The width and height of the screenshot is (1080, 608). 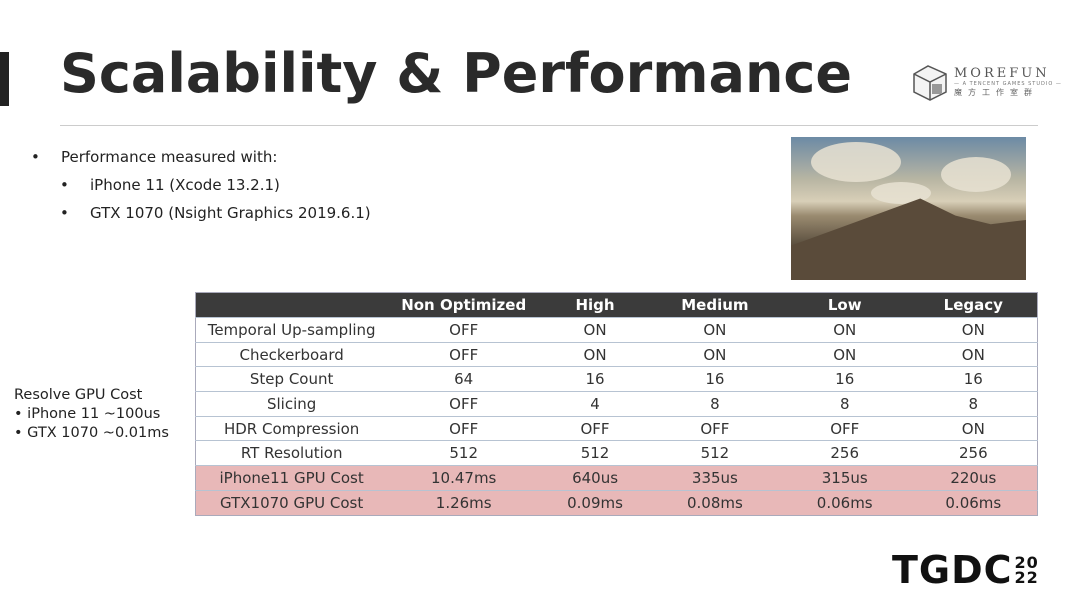 I want to click on table-row: RT Resolution 512 512 512 256 256, so click(x=616, y=453).